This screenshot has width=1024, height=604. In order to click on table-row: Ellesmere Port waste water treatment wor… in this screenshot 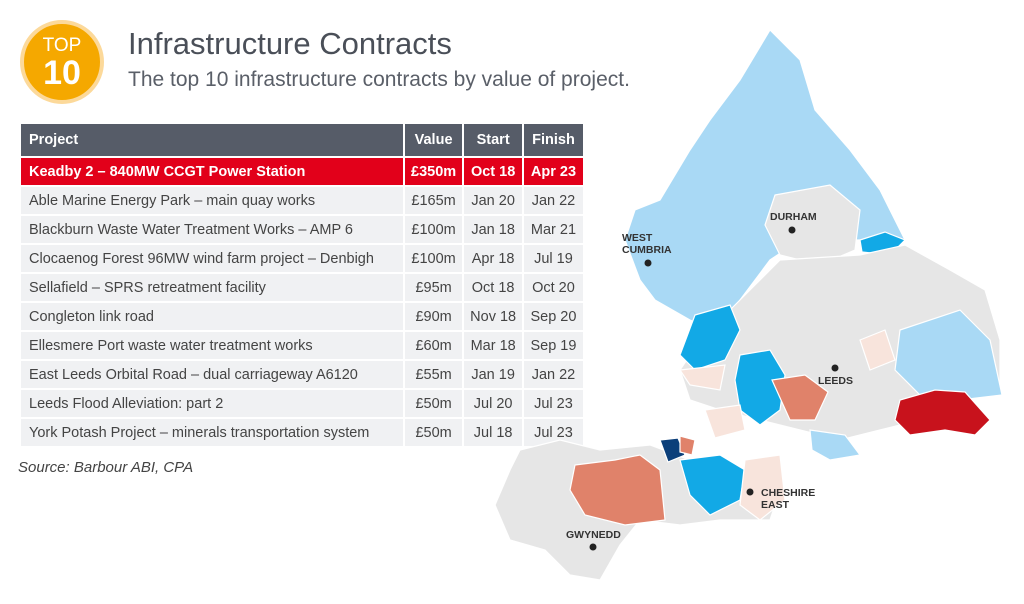, I will do `click(302, 345)`.